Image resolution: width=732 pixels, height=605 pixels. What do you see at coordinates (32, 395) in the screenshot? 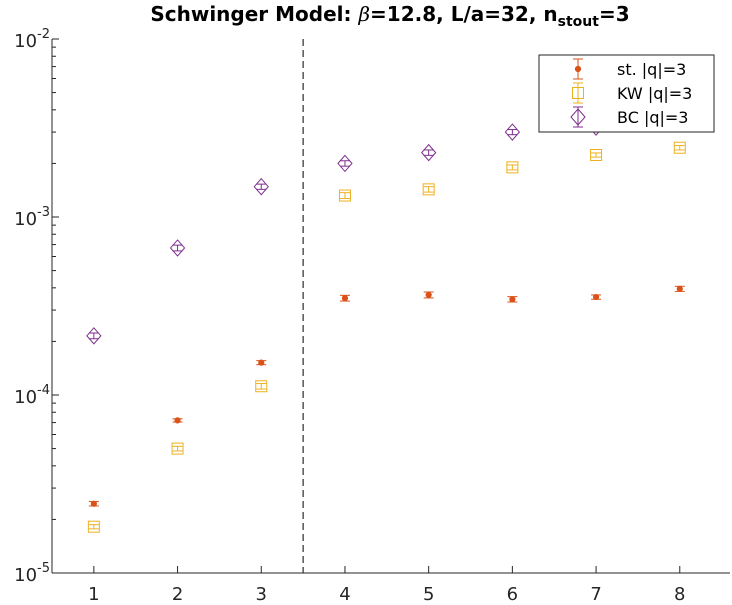
I see `y-tick-label: 10⁻⁴` at bounding box center [32, 395].